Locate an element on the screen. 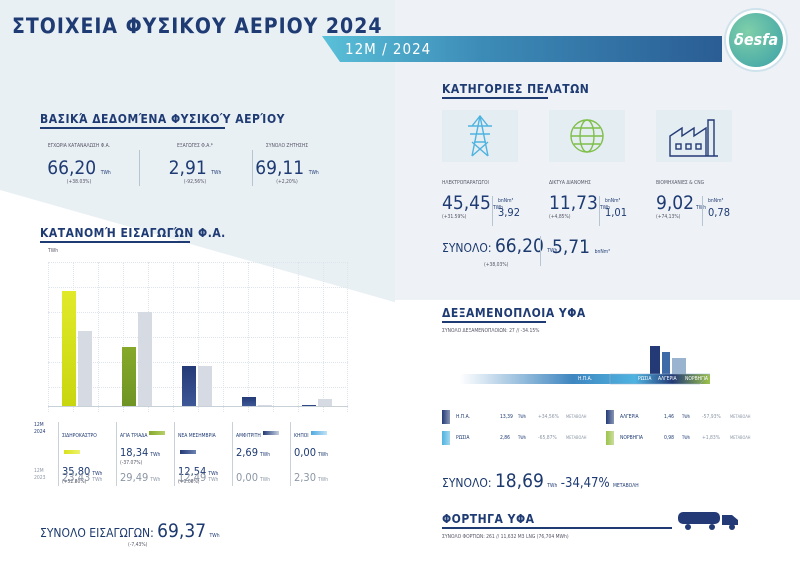 This screenshot has width=800, height=564. value-2024-change: (+52.80%) is located at coordinates (74, 482).